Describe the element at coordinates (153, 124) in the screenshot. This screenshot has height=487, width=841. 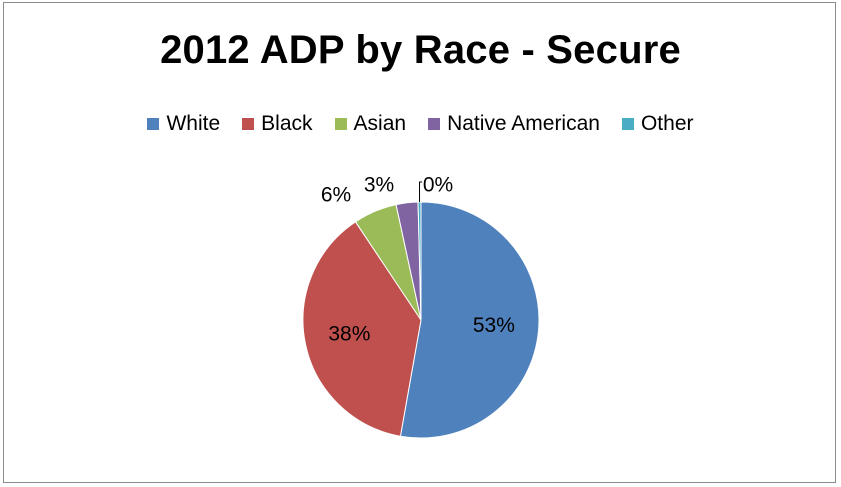
I see `legend-swatch-white` at that location.